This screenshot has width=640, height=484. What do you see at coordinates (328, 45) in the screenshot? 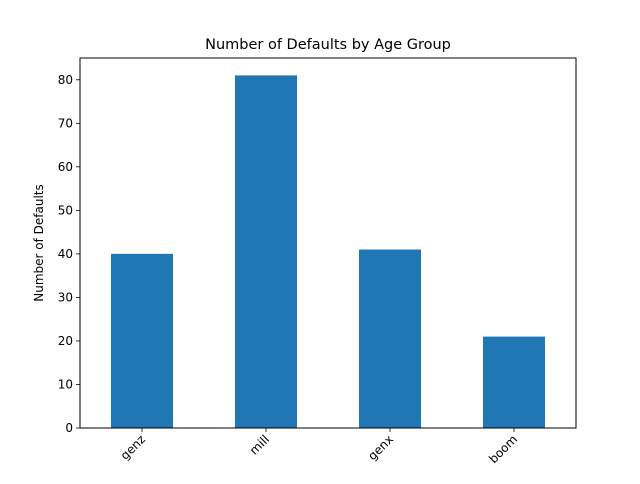
I see `chart-title: Number of Defaults by Age Group` at bounding box center [328, 45].